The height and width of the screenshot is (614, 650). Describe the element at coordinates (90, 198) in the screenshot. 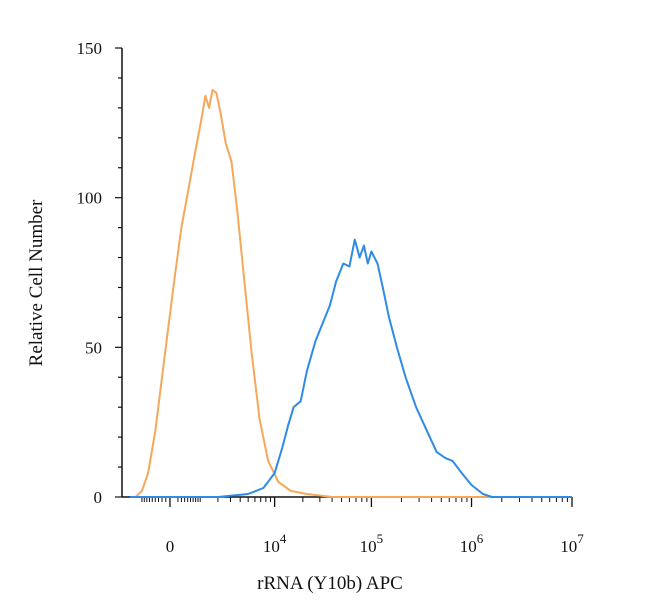

I see `y-tick-label: 100` at that location.